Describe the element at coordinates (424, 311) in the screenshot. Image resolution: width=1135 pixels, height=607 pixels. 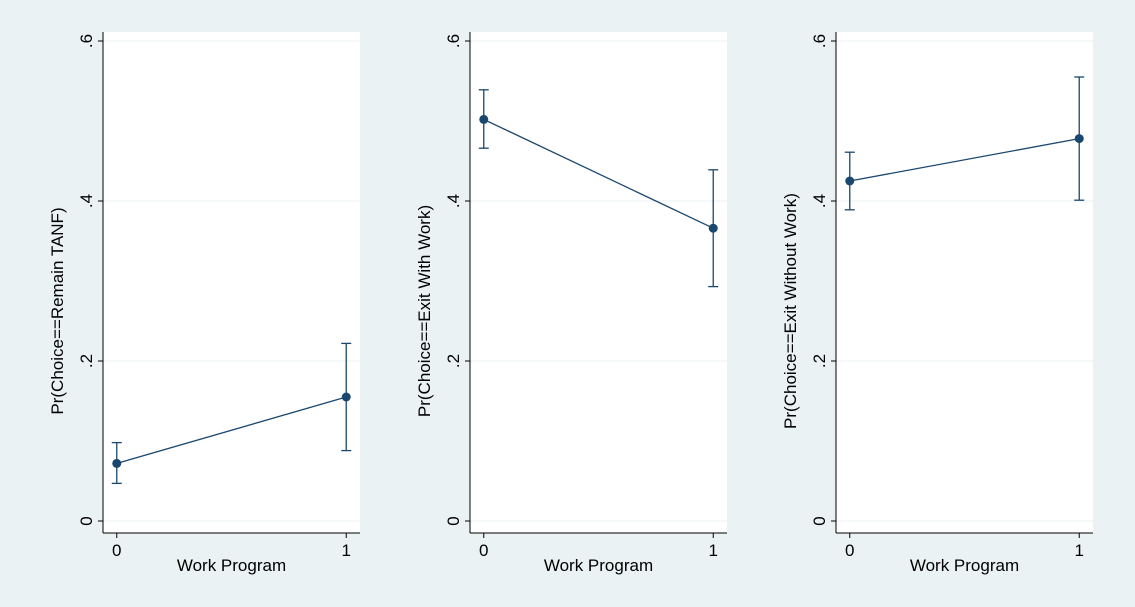
I see `y-axis-title: Pr(Choice==Exit With Work)` at that location.